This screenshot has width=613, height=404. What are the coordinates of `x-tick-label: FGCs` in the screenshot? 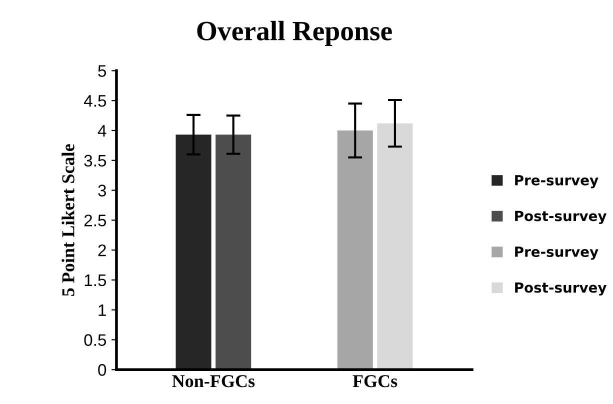 It's located at (375, 381).